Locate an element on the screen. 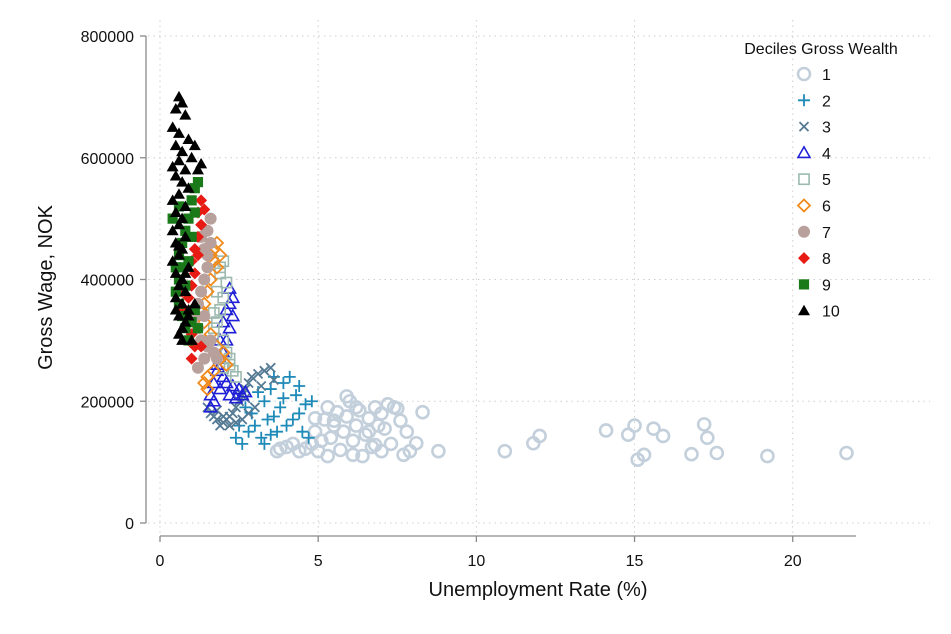  legend-items: 1 2 3 4 5 6 7 8 9 10 is located at coordinates (818, 193).